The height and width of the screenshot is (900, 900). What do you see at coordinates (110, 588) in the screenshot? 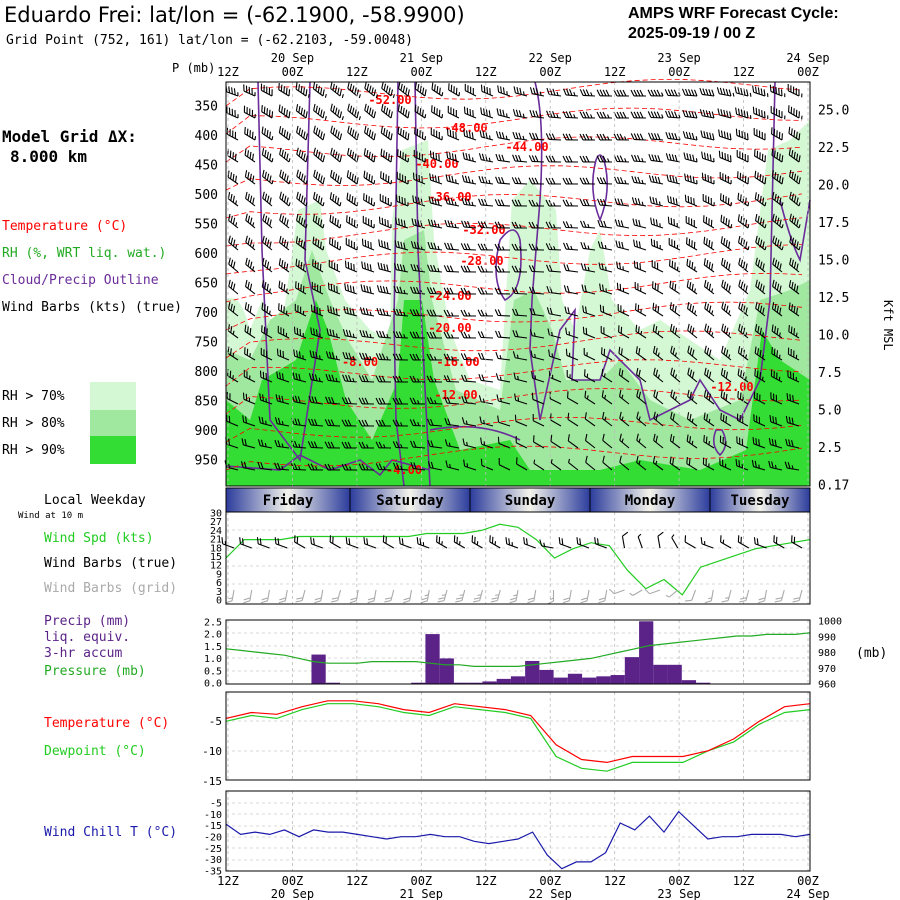
I see `wind-barbs-grid-legend: Wind Barbs (grid)` at bounding box center [110, 588].